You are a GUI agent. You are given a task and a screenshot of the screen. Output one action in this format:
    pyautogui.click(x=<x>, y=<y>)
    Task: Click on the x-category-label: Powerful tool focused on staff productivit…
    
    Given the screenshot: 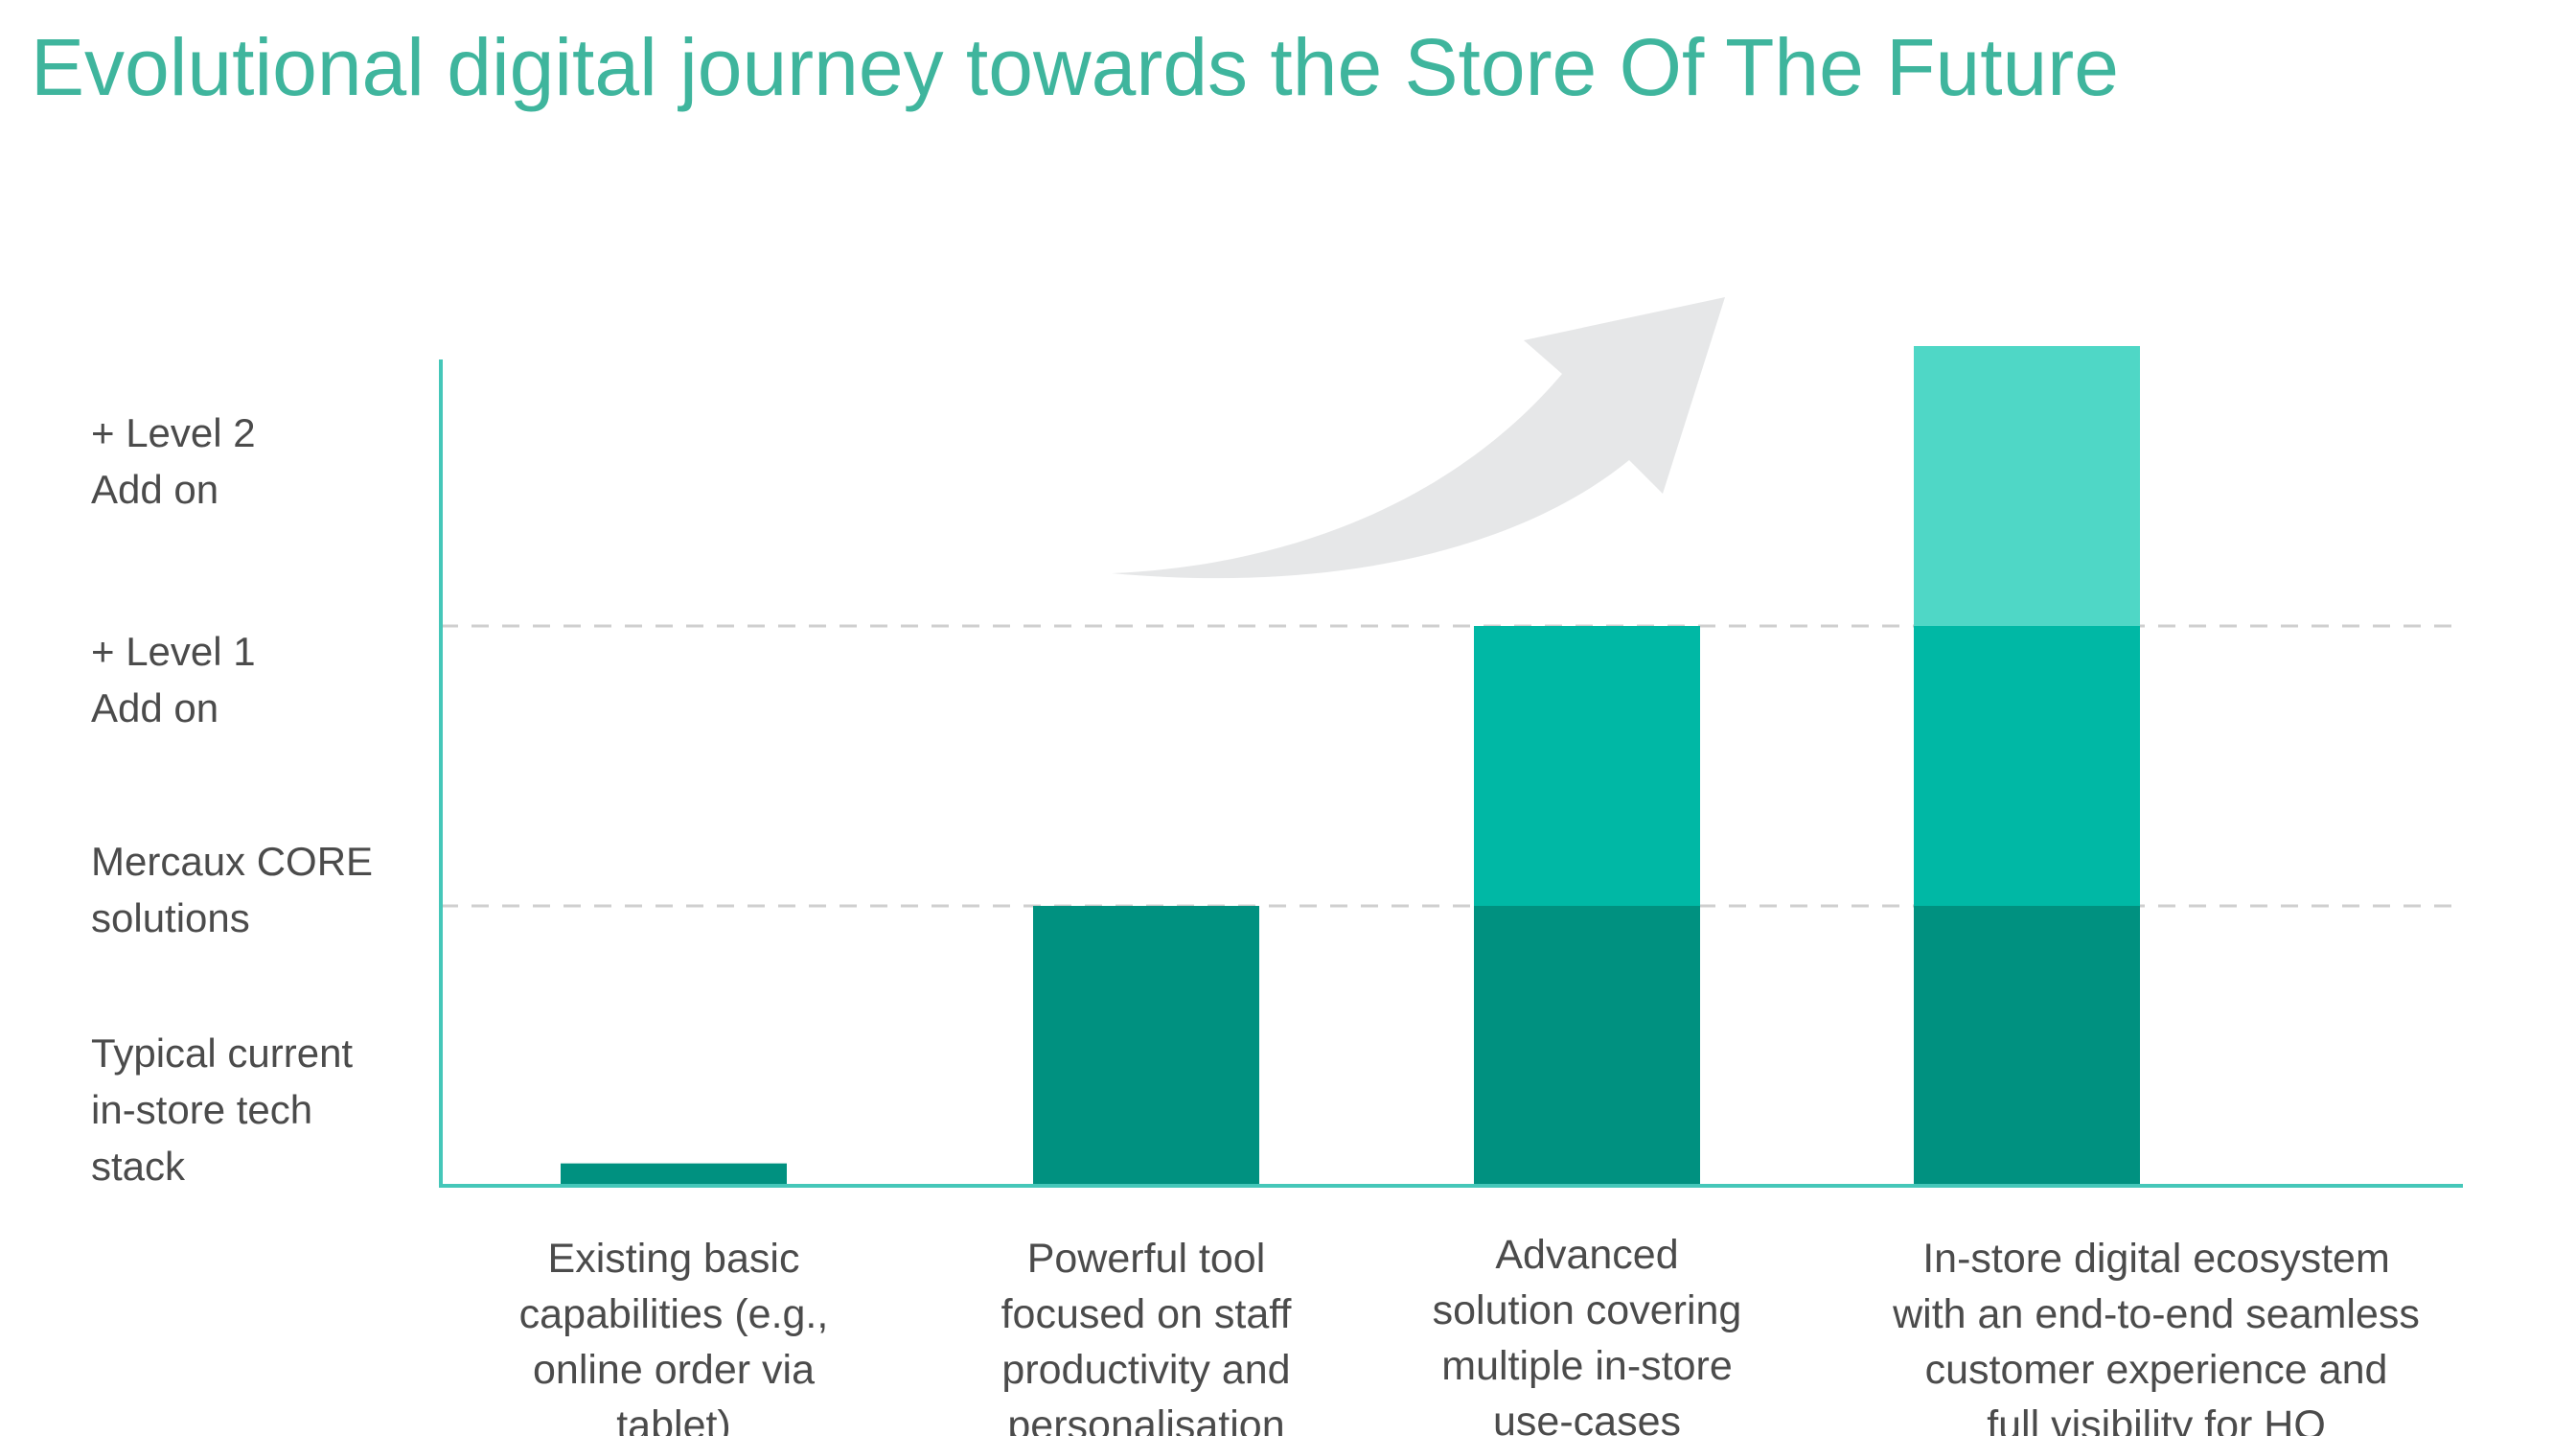 What is the action you would take?
    pyautogui.click(x=1147, y=1336)
    